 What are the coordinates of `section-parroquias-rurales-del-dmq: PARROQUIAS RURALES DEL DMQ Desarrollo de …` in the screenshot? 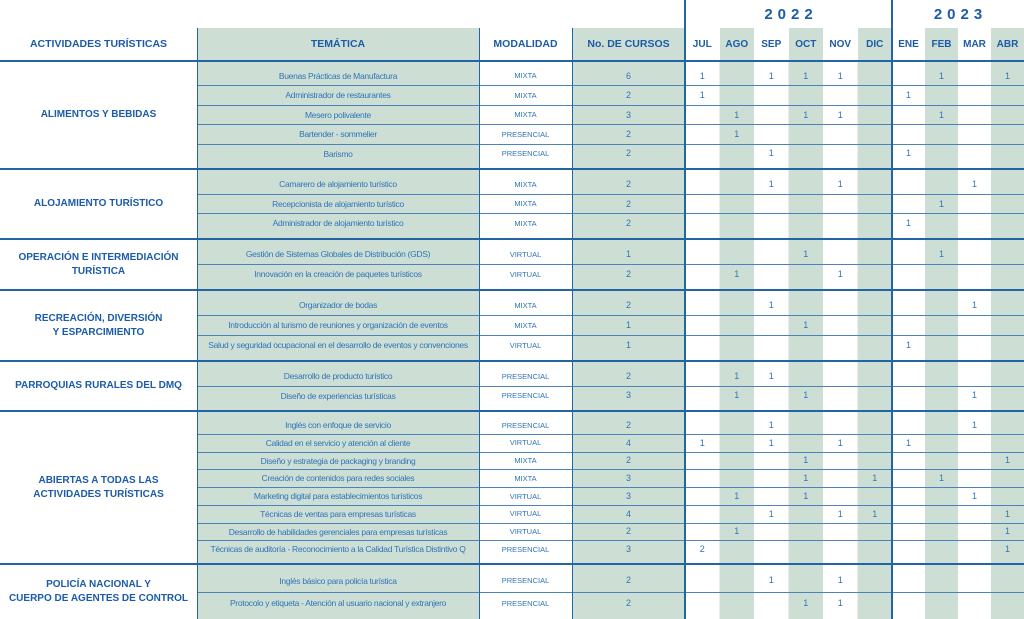 It's located at (512, 385).